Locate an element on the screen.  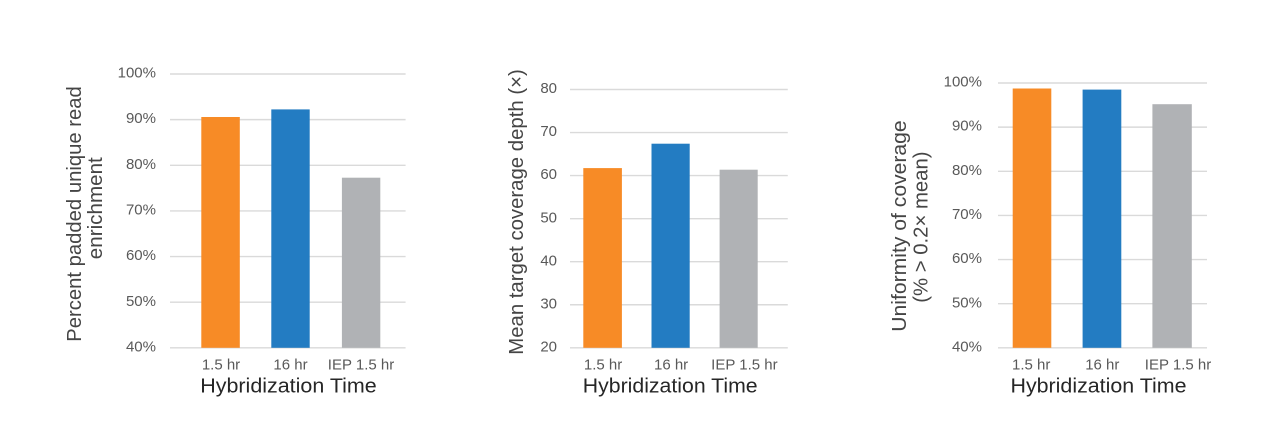
svg-text: Uniformity of coverage is located at coordinates (899, 225).